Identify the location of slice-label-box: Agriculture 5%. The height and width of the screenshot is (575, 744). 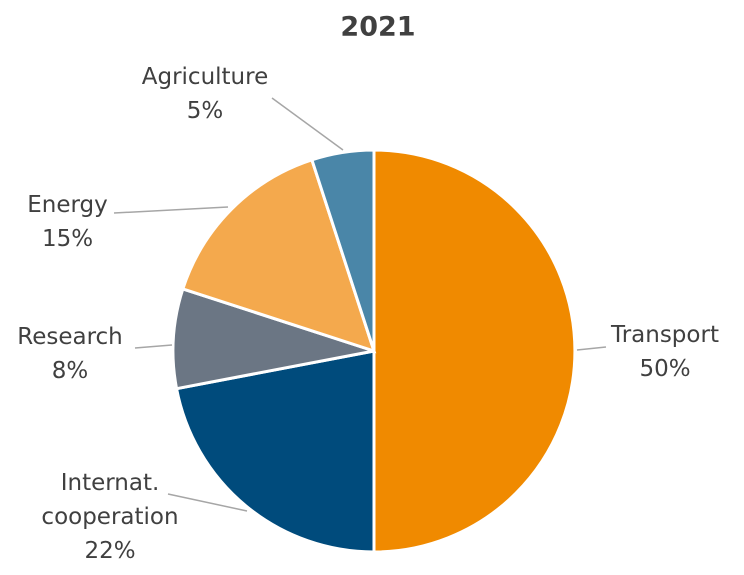
(205, 94).